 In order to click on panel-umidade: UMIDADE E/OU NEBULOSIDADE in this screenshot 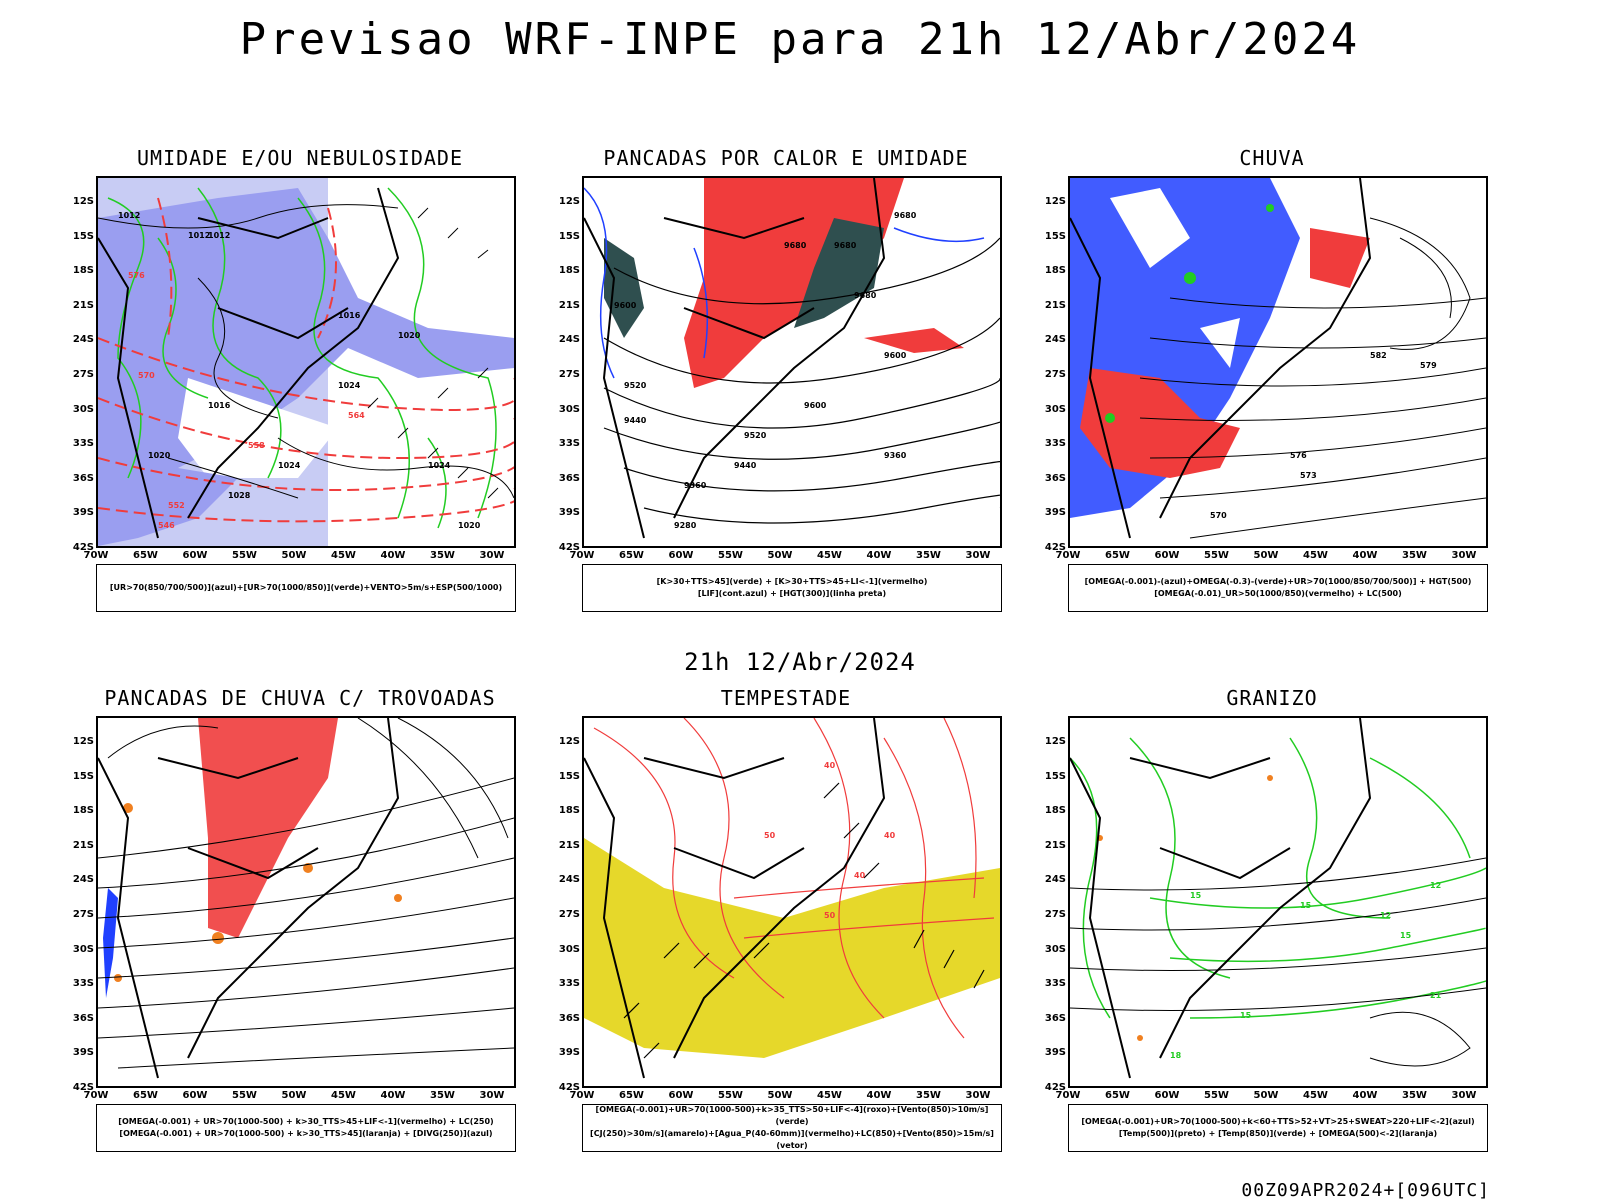, I will do `click(300, 386)`.